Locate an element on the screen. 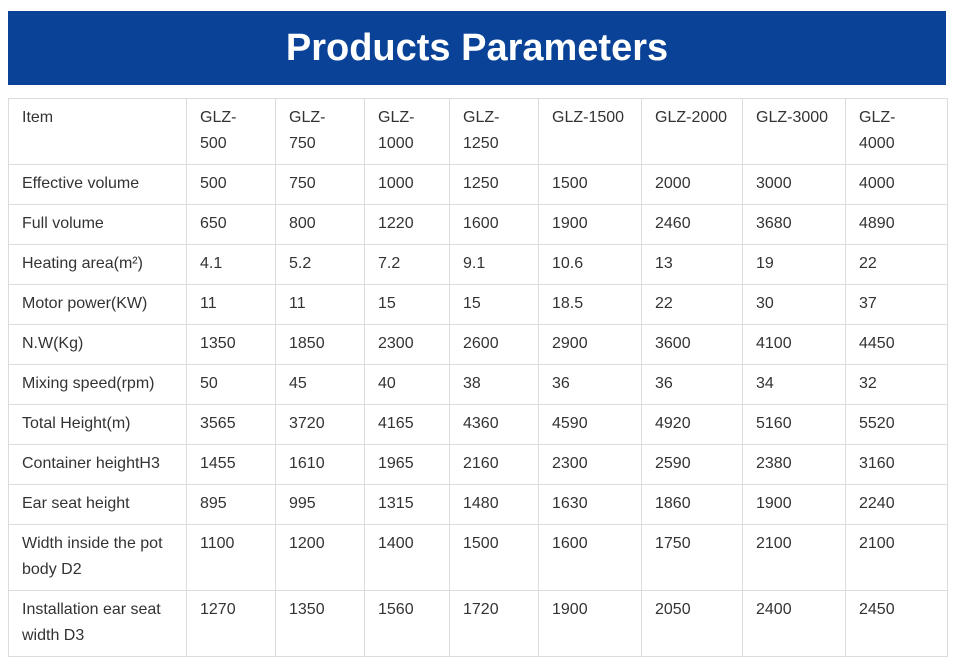 Image resolution: width=954 pixels, height=664 pixels. table-row: N.W(Kg) 1350 1850 2300 2600 2900 3600 4100 4450 is located at coordinates (478, 344).